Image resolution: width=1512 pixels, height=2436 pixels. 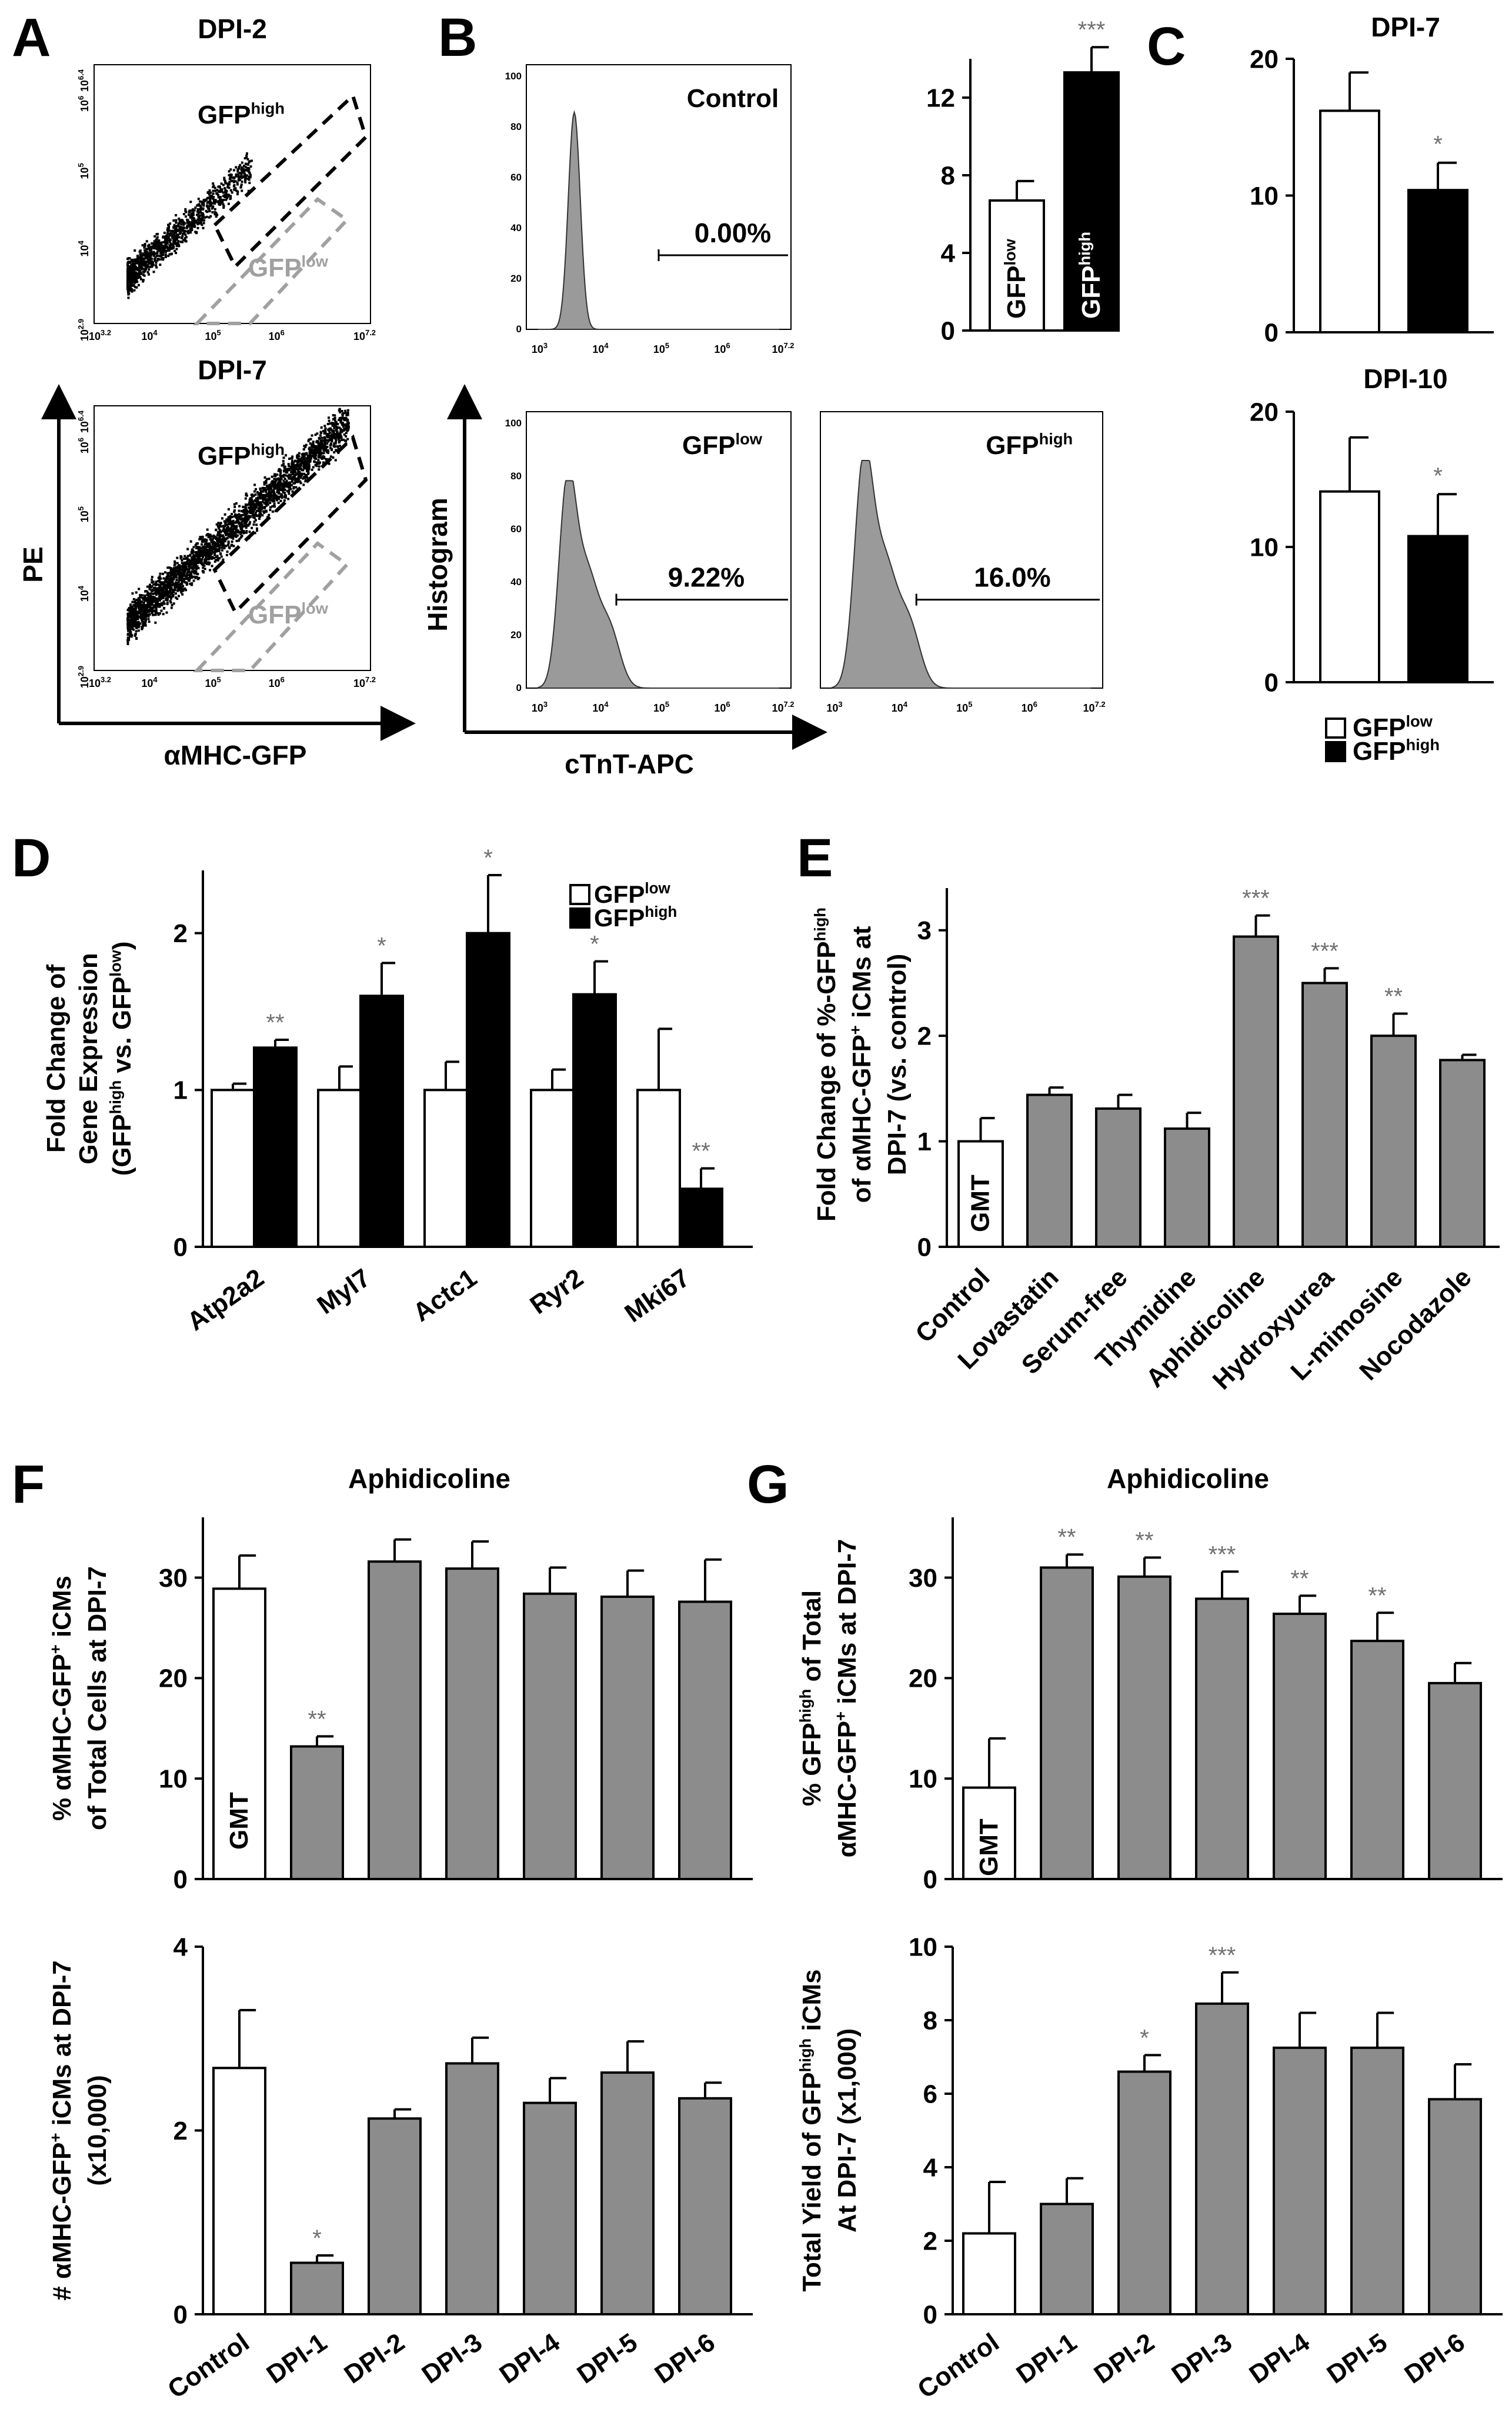 I want to click on tick-base: 10, so click(x=659, y=349).